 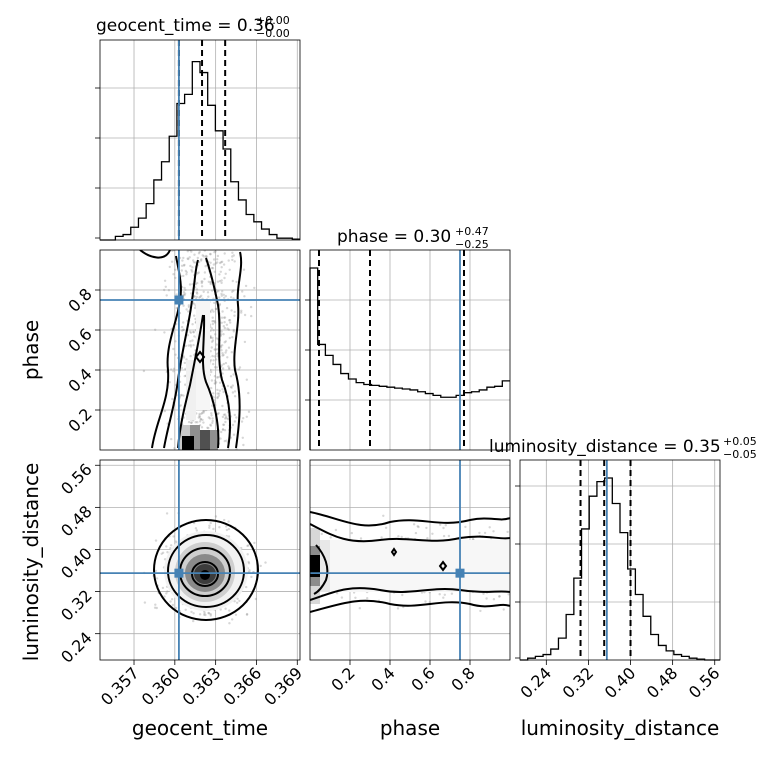 What do you see at coordinates (79, 379) in the screenshot?
I see `y-tick-label: 0.4` at bounding box center [79, 379].